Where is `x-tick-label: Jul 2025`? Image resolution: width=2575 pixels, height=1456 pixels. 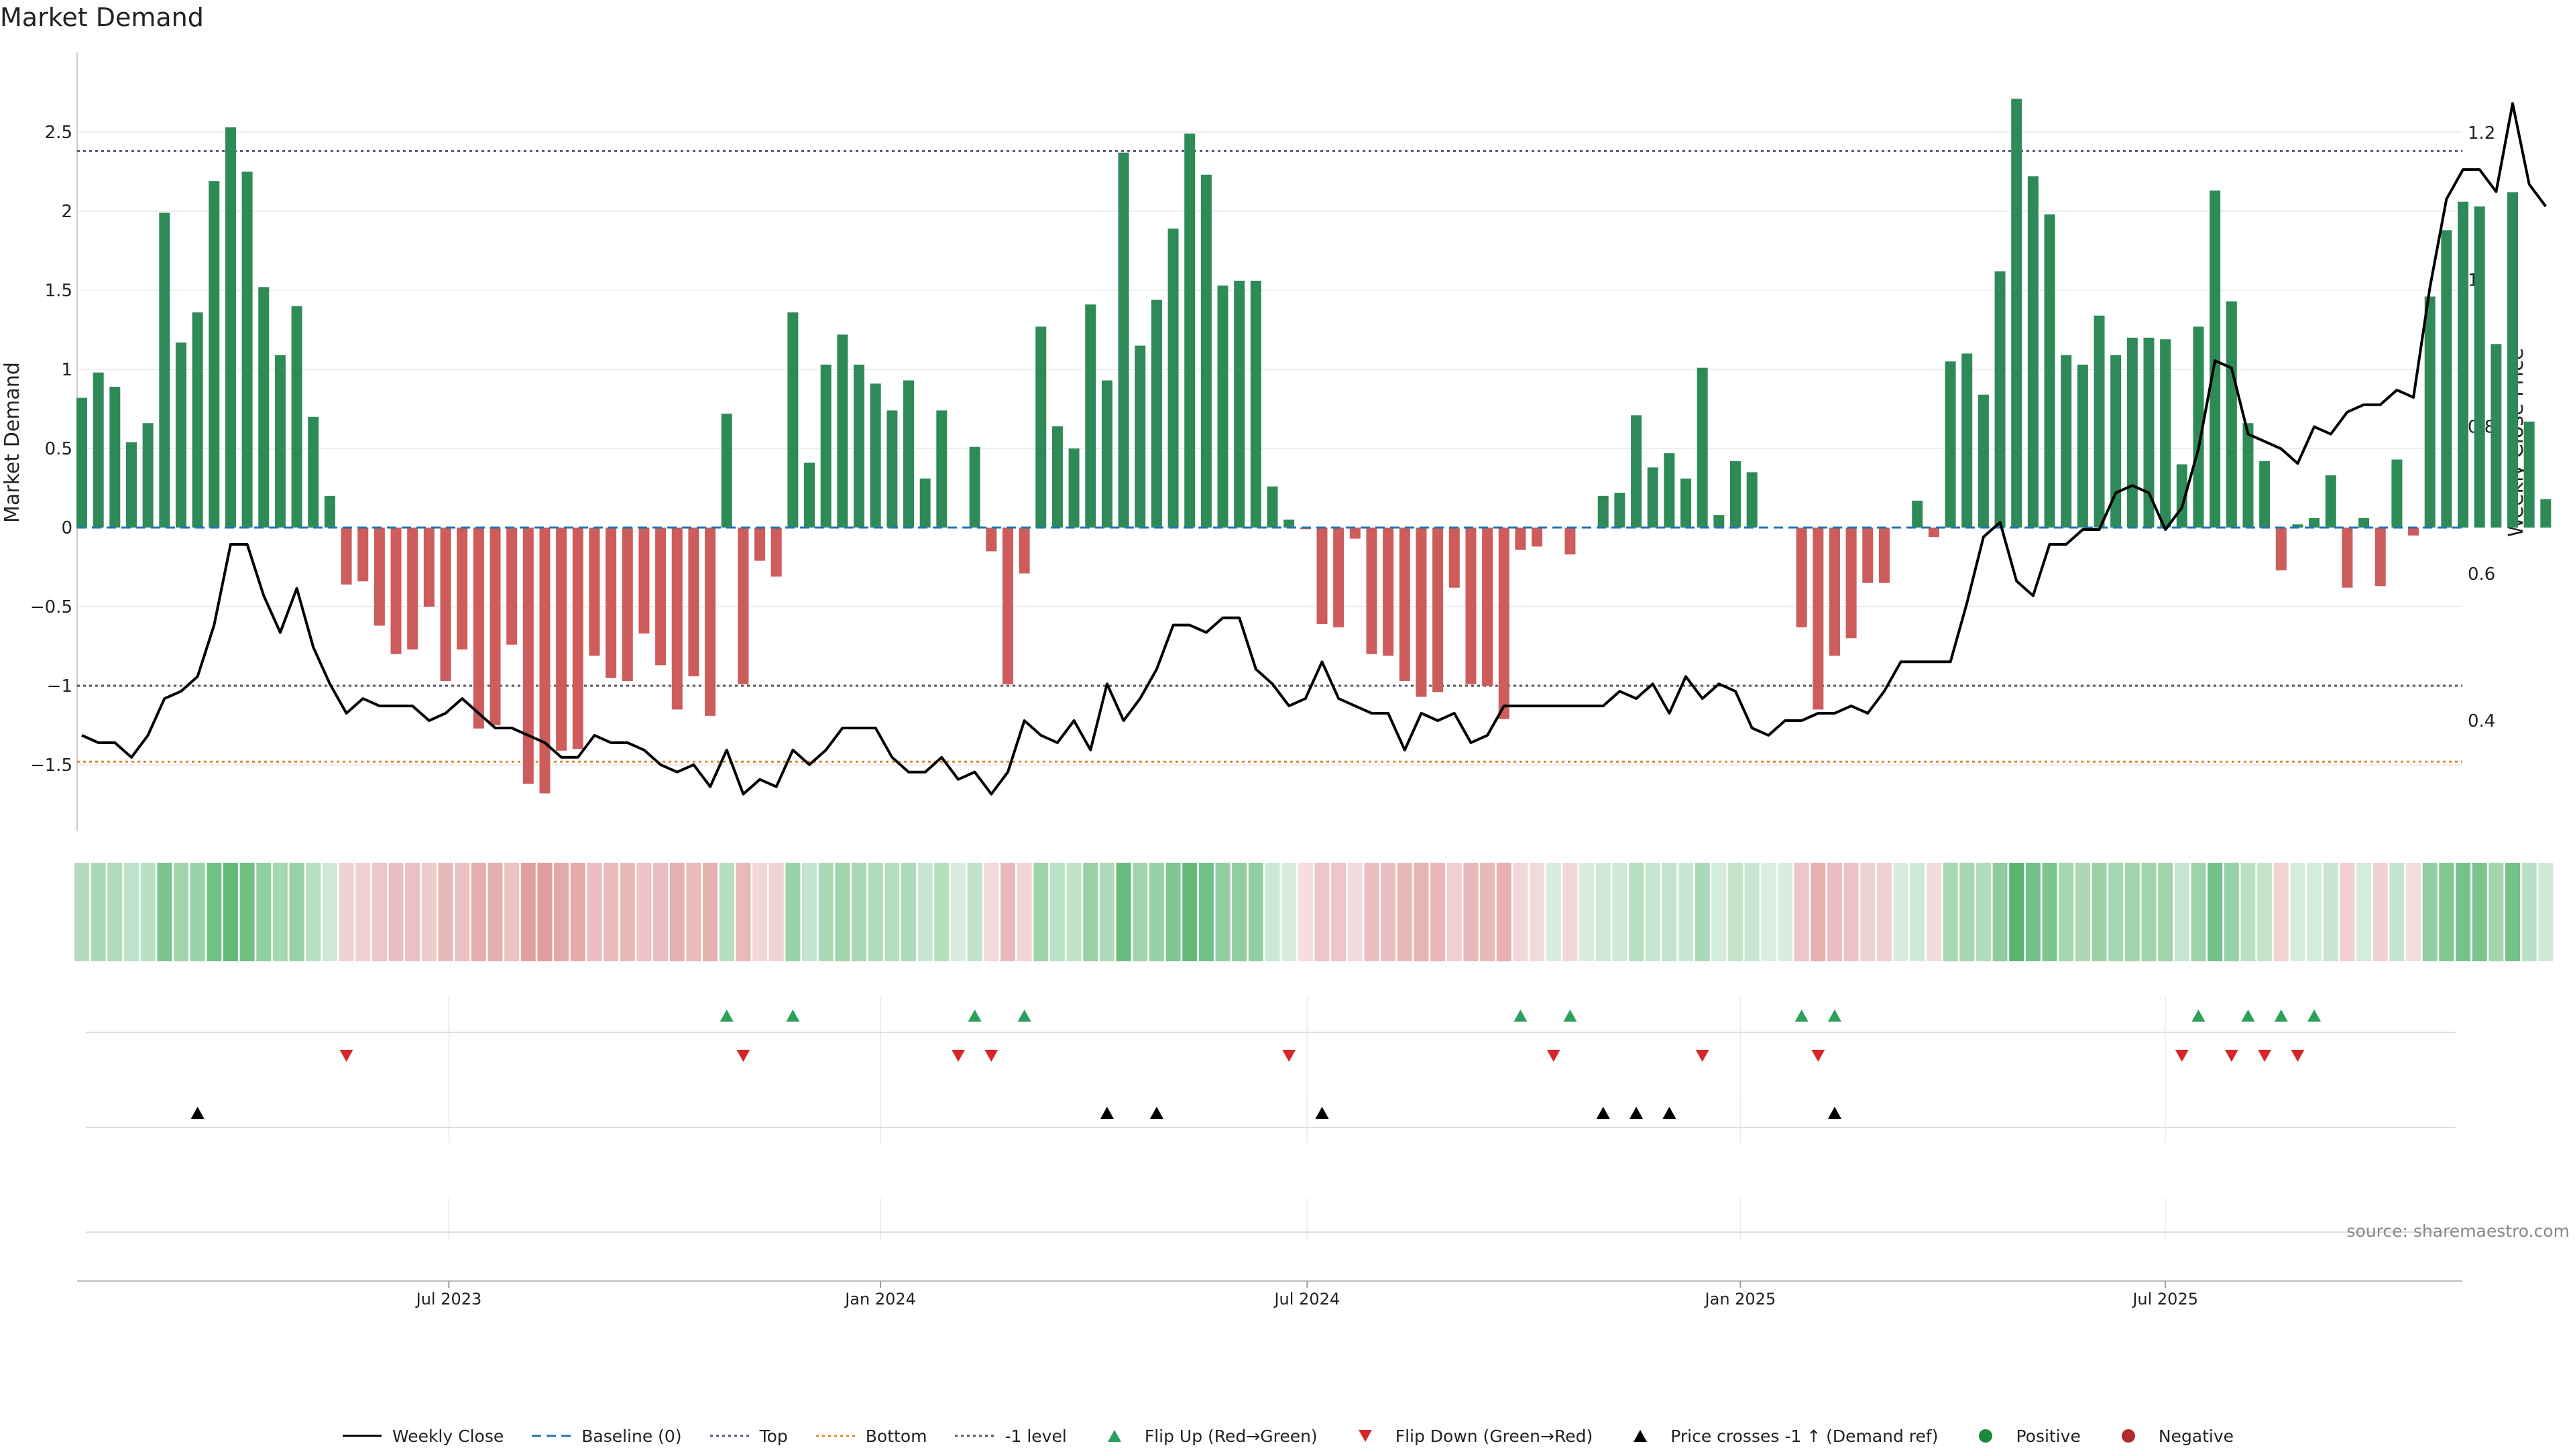
x-tick-label: Jul 2025 is located at coordinates (2164, 1299).